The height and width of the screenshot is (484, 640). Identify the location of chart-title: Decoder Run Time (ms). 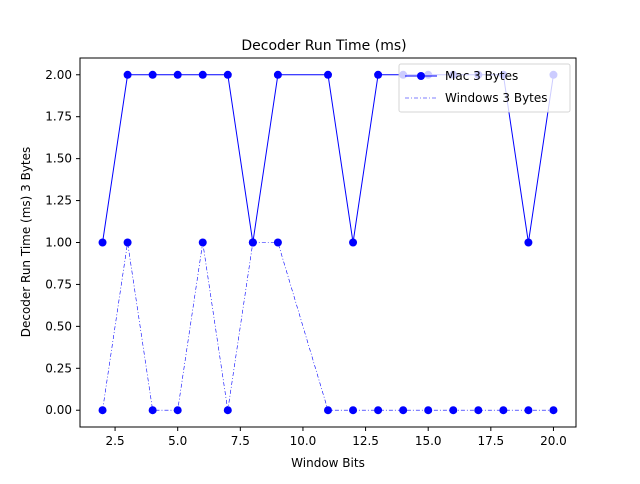
(323, 46).